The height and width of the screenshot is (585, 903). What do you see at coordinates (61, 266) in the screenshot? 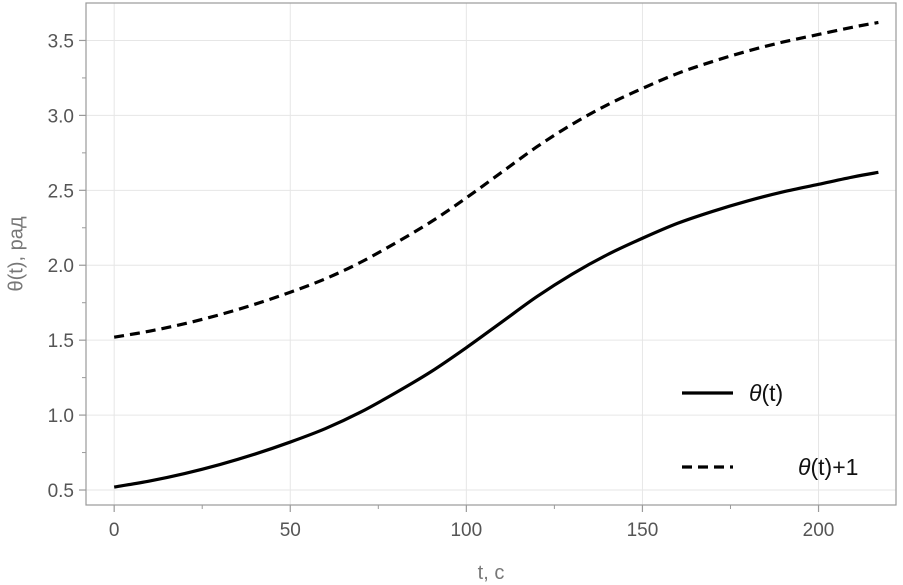
I see `y-tick-label: 2.0` at bounding box center [61, 266].